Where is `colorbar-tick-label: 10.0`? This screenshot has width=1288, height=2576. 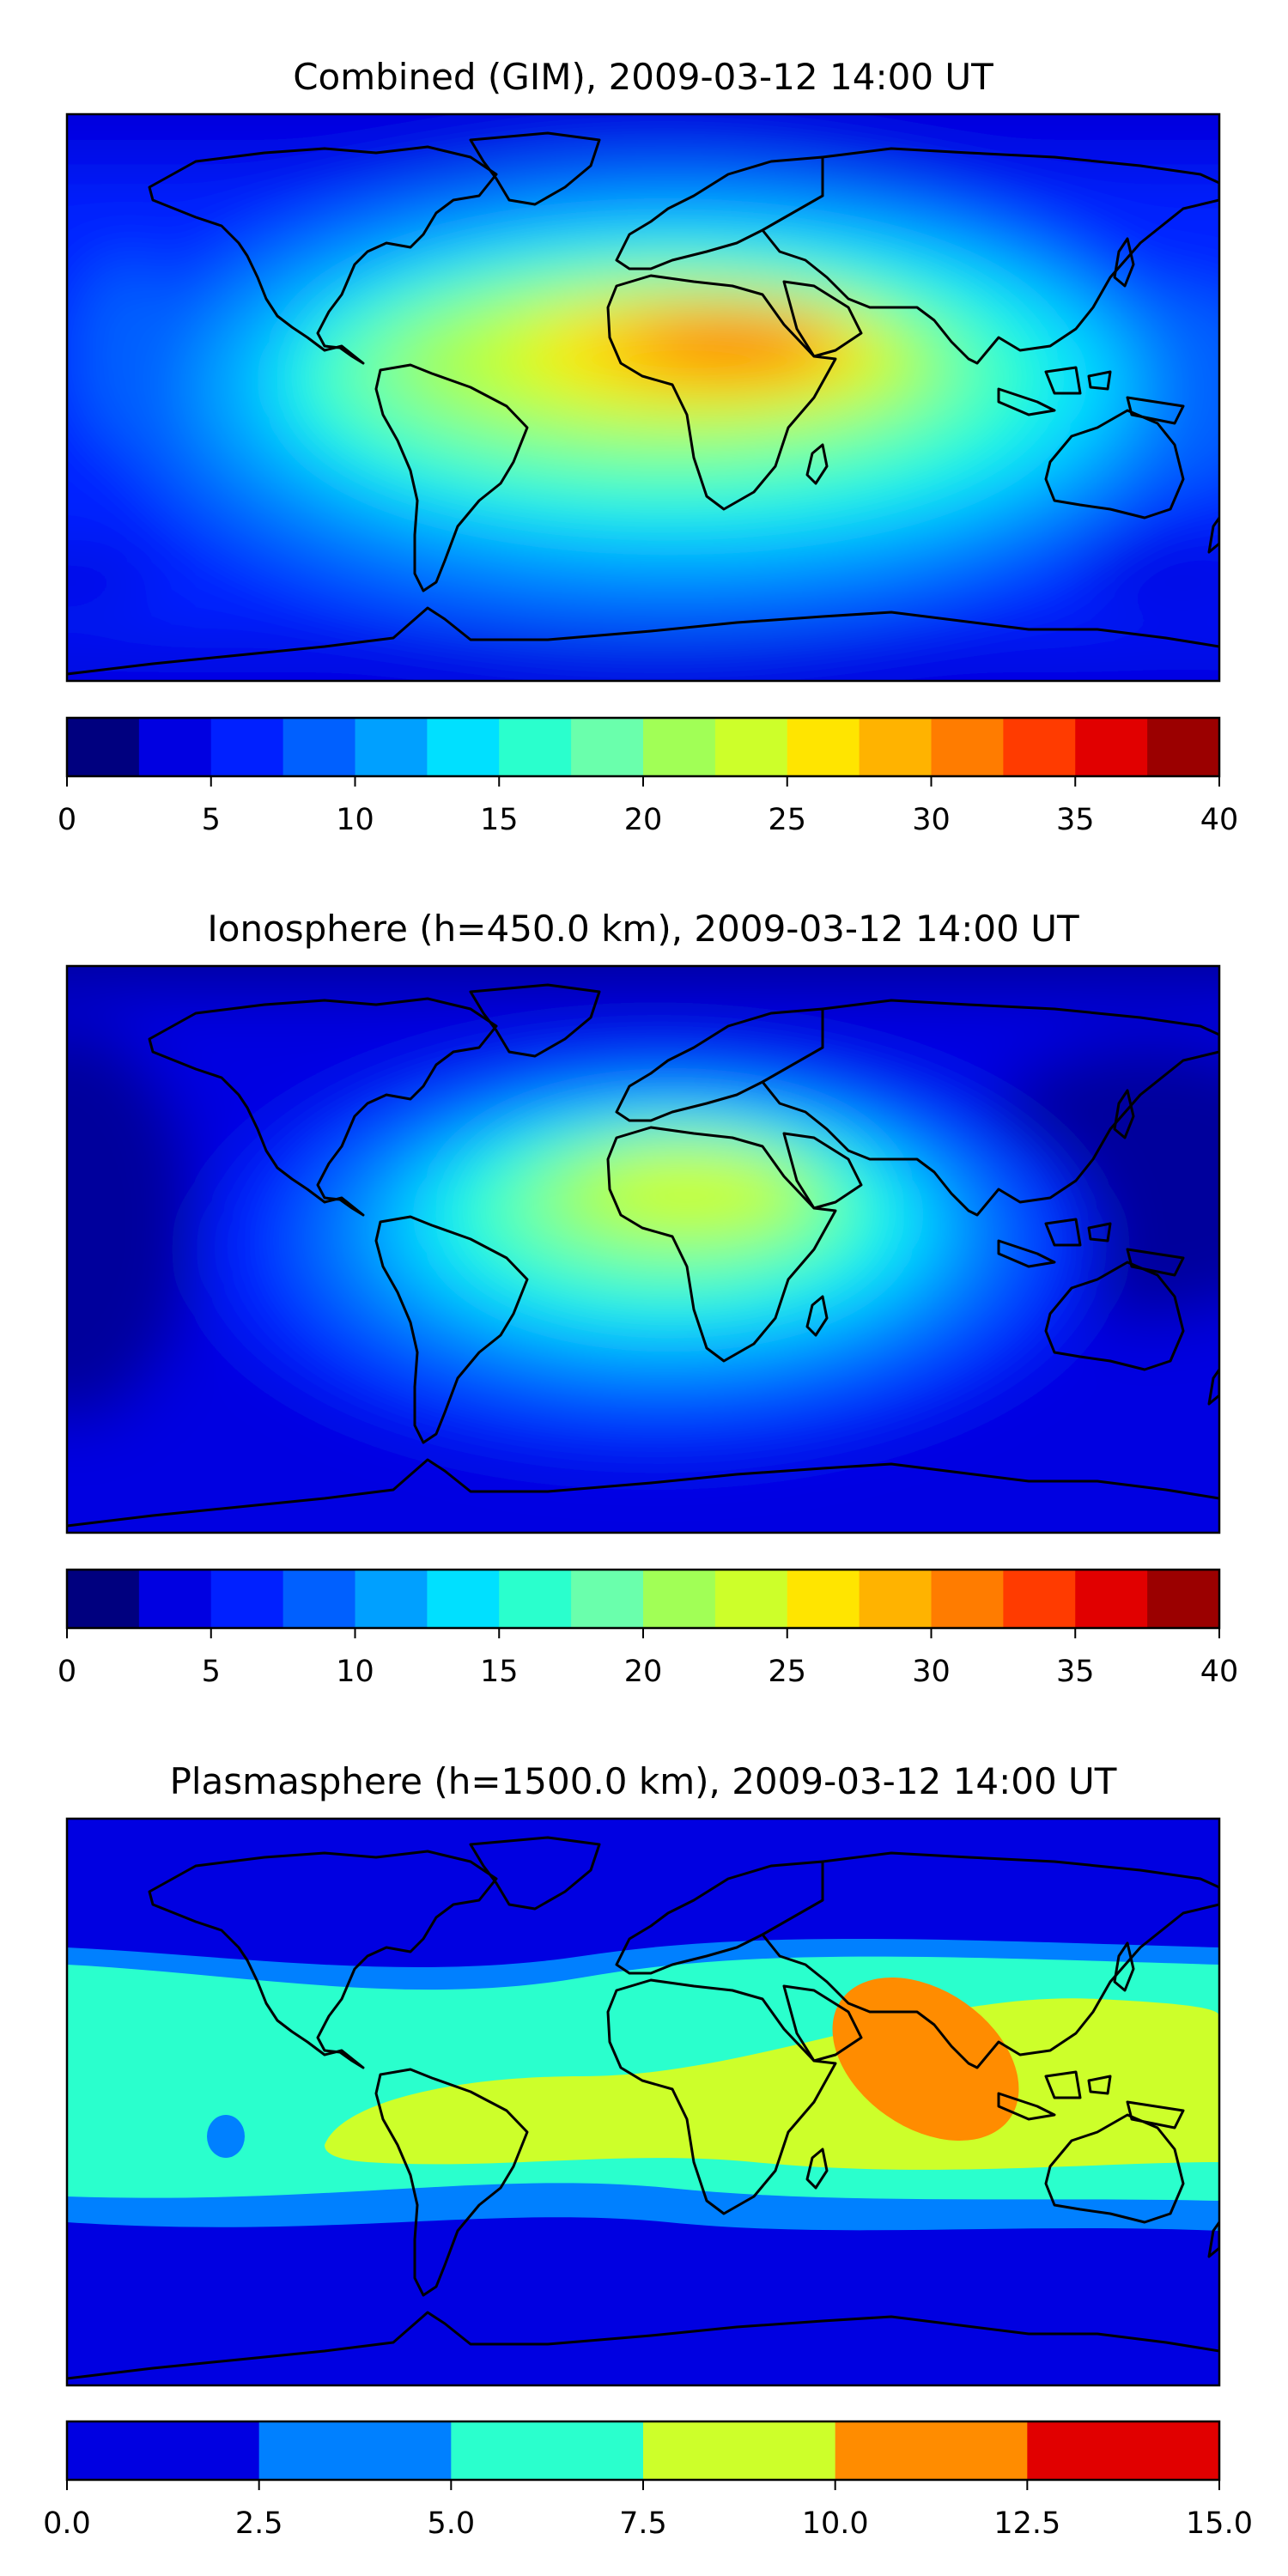 colorbar-tick-label: 10.0 is located at coordinates (835, 2523).